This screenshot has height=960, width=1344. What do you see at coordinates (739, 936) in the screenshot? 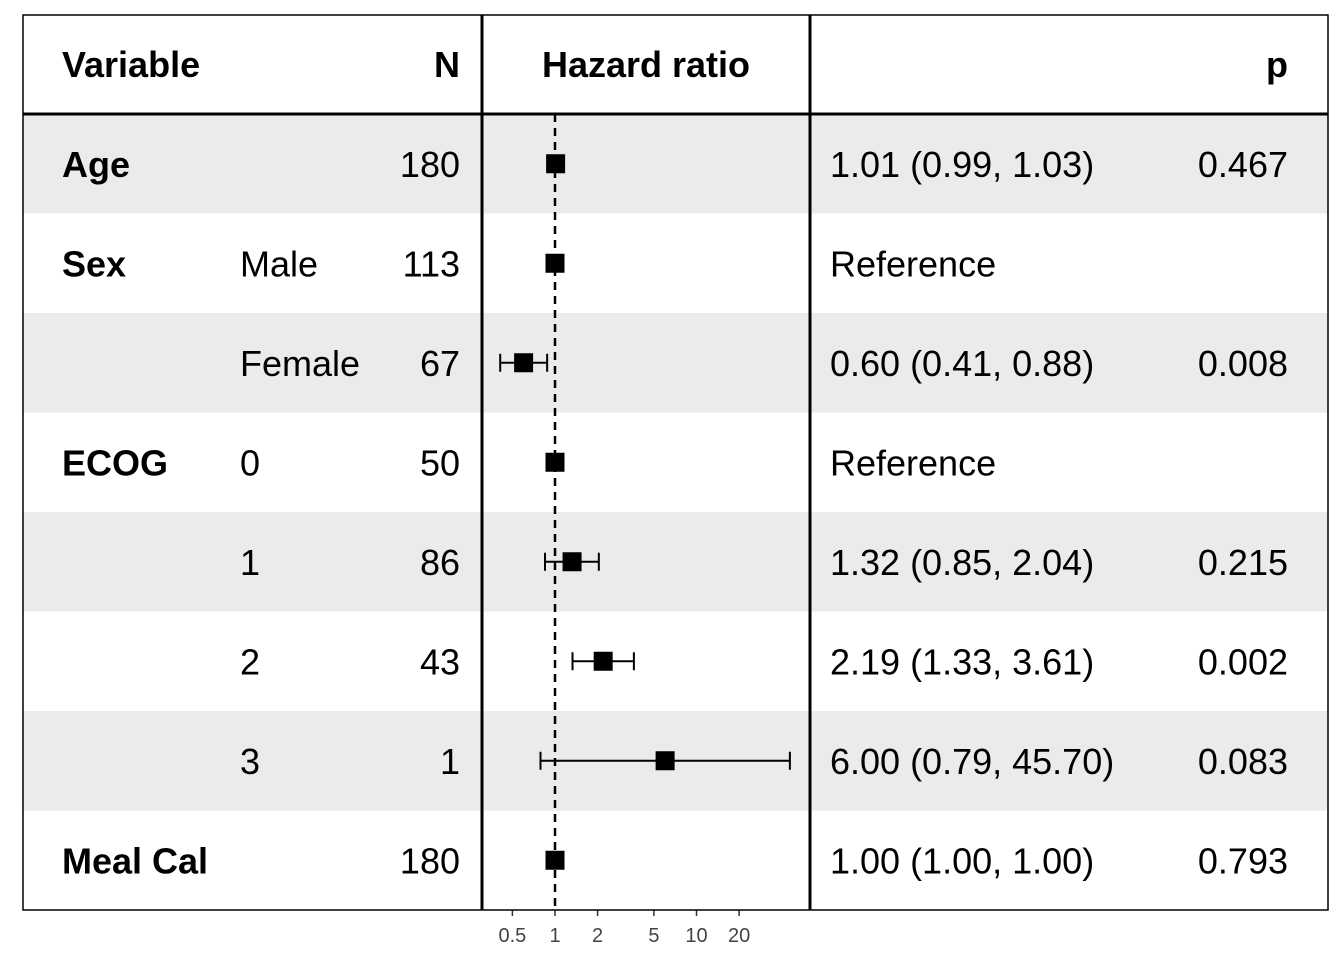
I see `x-tick-label: 20` at bounding box center [739, 936].